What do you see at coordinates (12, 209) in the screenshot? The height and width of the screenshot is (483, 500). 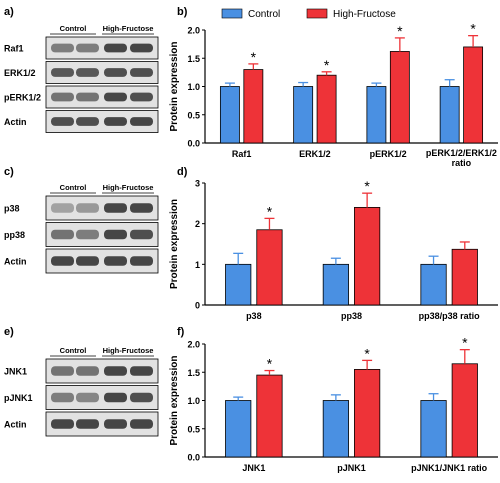 I see `blot-row-label: p38` at bounding box center [12, 209].